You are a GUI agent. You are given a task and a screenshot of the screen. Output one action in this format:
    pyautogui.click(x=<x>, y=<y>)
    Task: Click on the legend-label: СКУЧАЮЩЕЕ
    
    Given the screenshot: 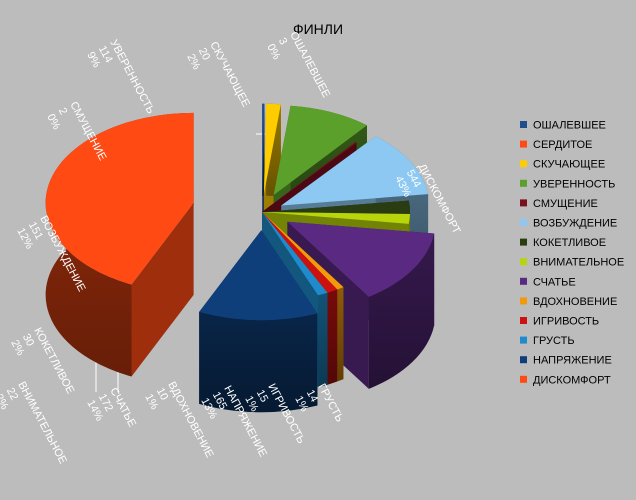 What is the action you would take?
    pyautogui.click(x=569, y=165)
    